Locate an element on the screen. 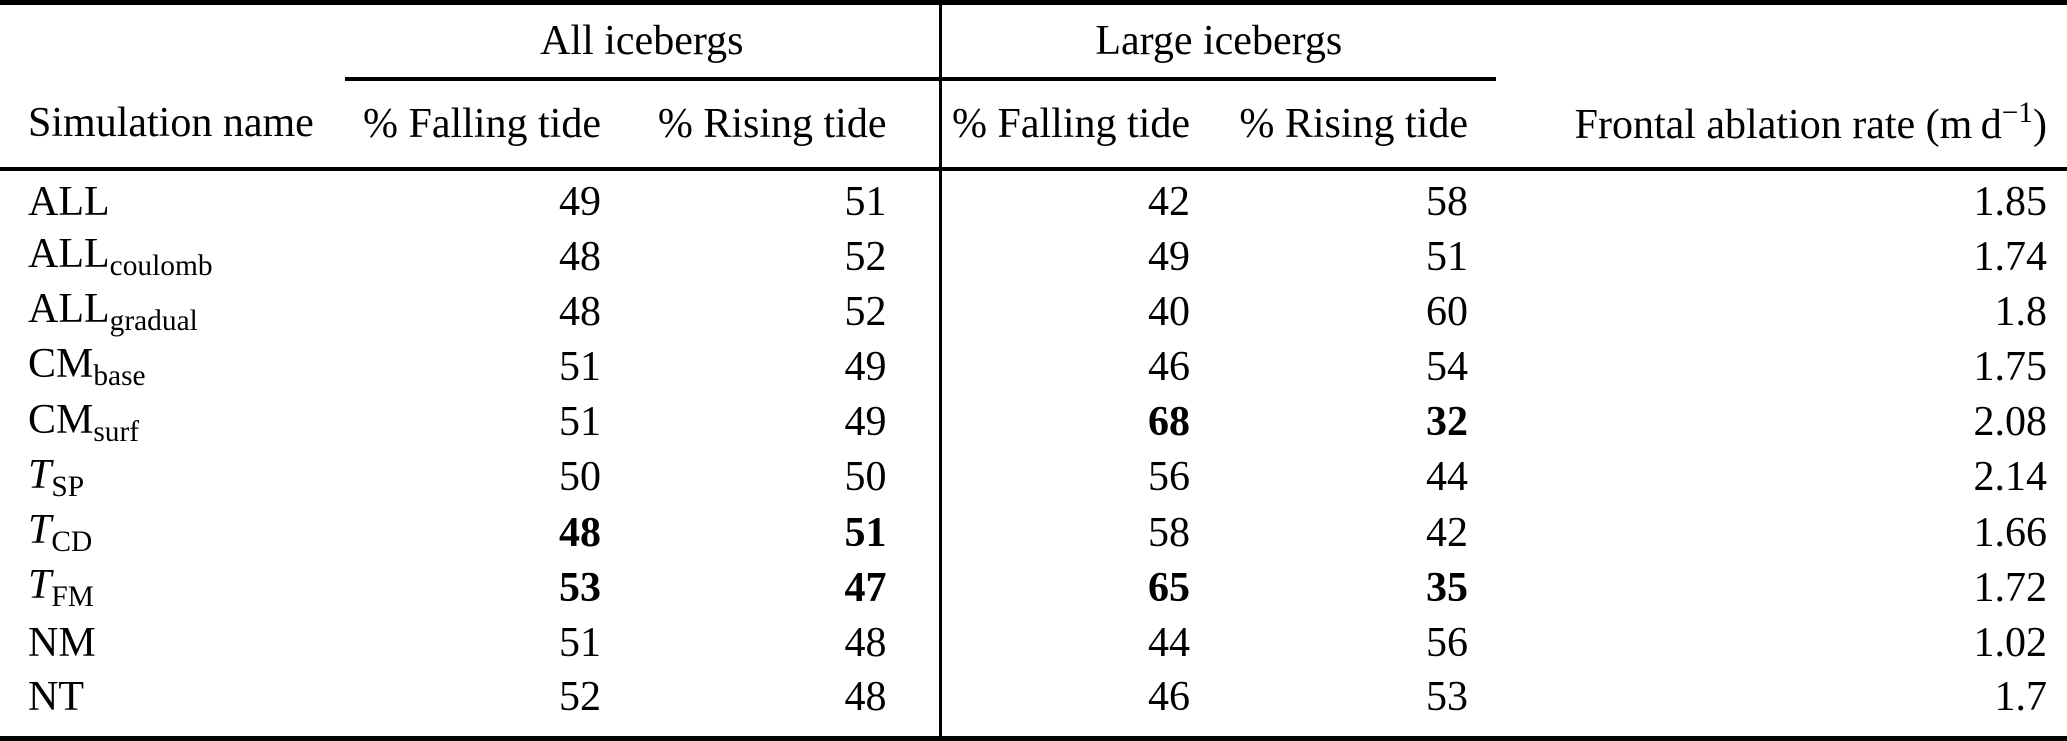 The width and height of the screenshot is (2067, 741). simulation-name-subscript: base is located at coordinates (119, 376).